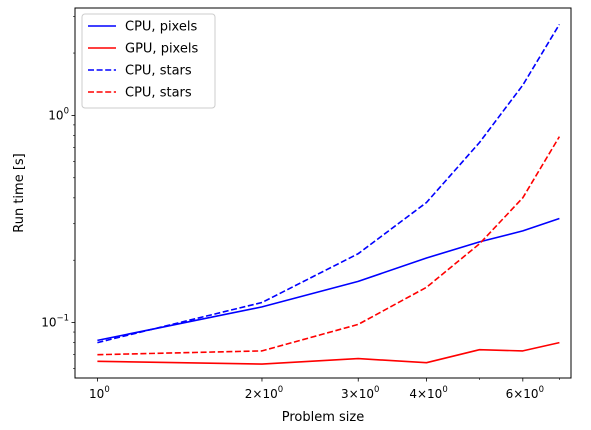 The height and width of the screenshot is (430, 591). What do you see at coordinates (428, 393) in the screenshot?
I see `x-tick-label: 4×100` at bounding box center [428, 393].